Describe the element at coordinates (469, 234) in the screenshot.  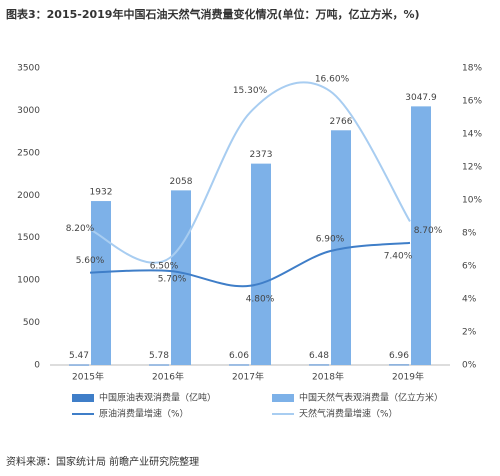
I see `y2-tick-label: 8%` at that location.